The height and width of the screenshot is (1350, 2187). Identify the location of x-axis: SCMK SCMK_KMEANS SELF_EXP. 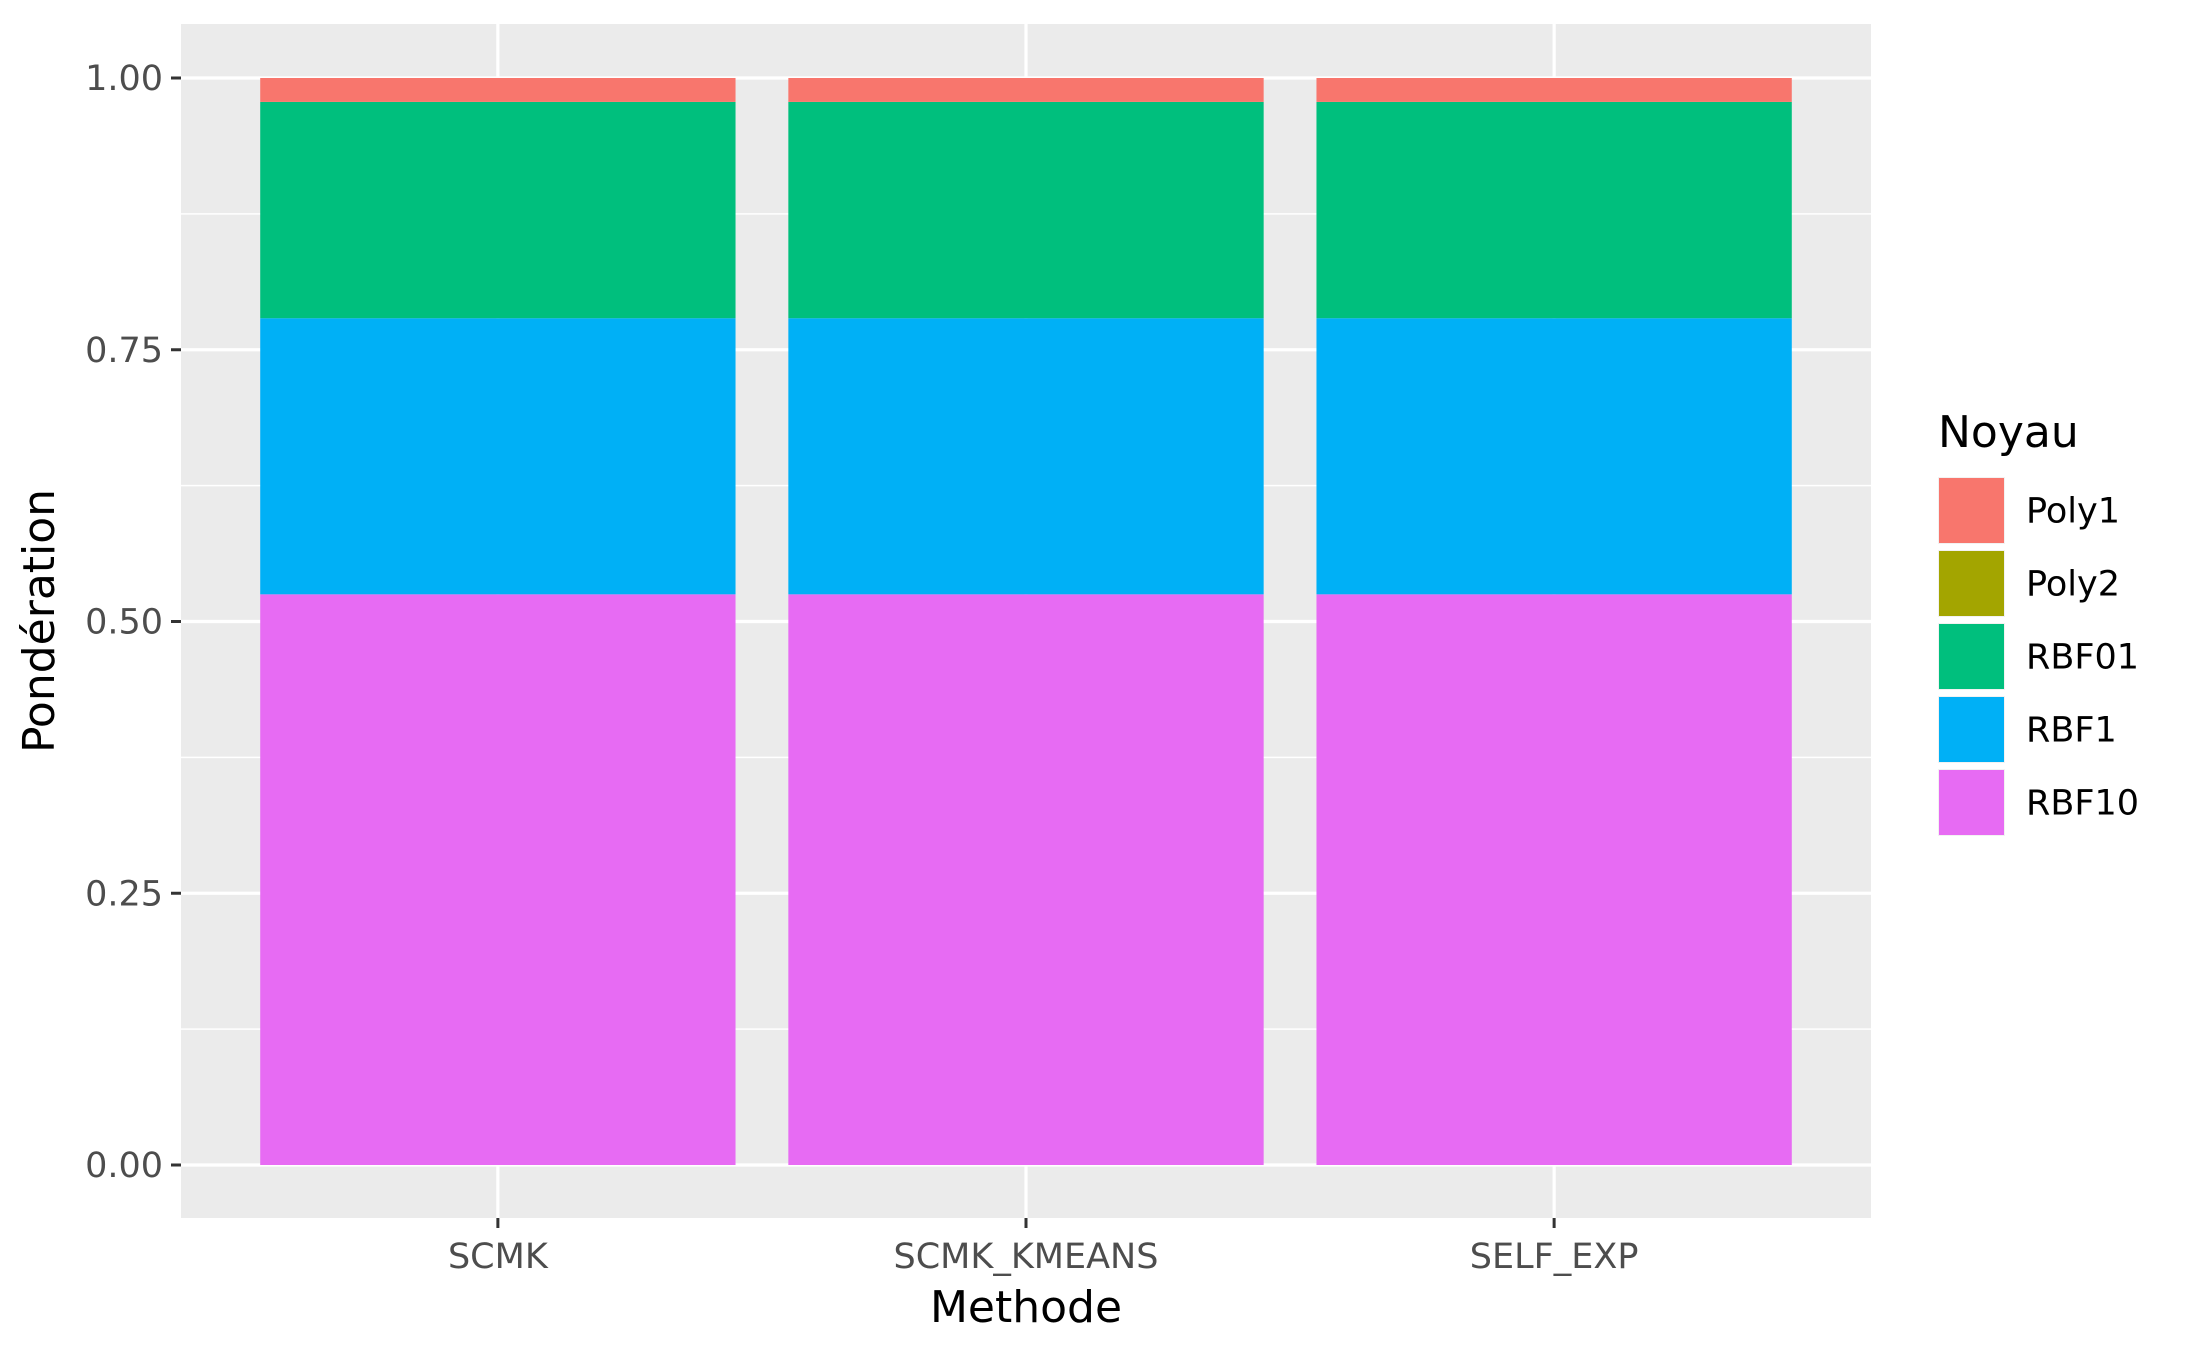
(1043, 1247).